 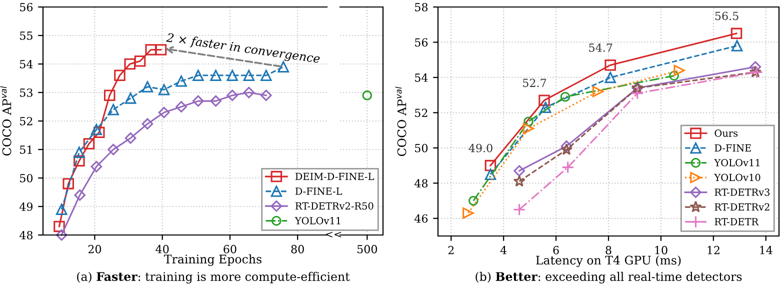 I want to click on legend-label: Ours, so click(x=726, y=133).